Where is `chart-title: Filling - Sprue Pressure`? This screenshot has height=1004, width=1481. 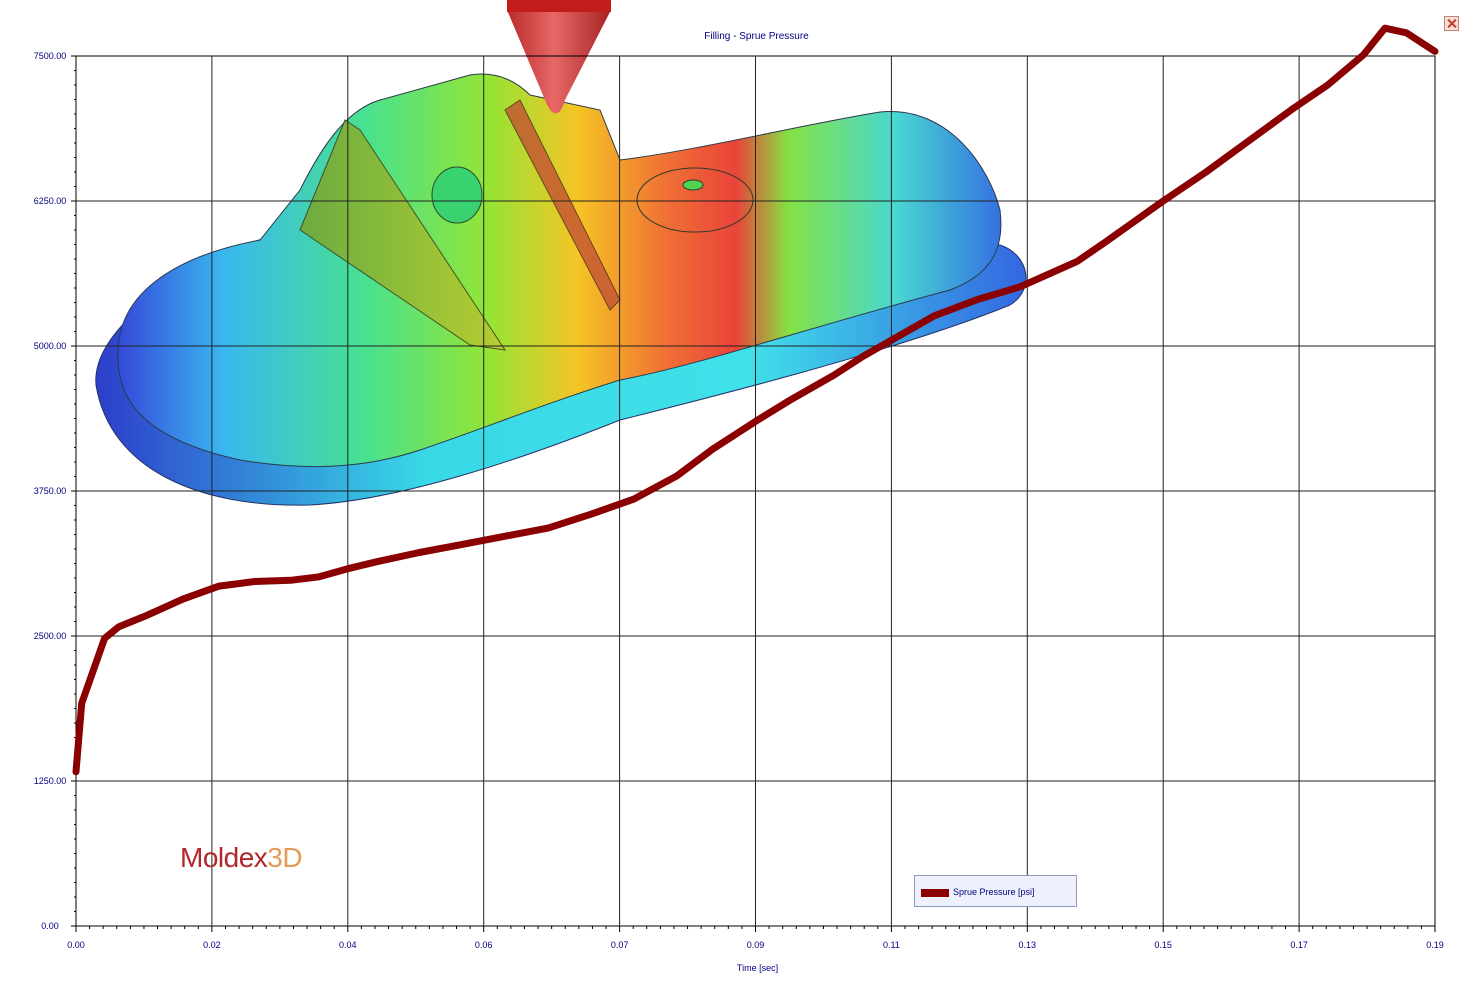
chart-title: Filling - Sprue Pressure is located at coordinates (756, 36).